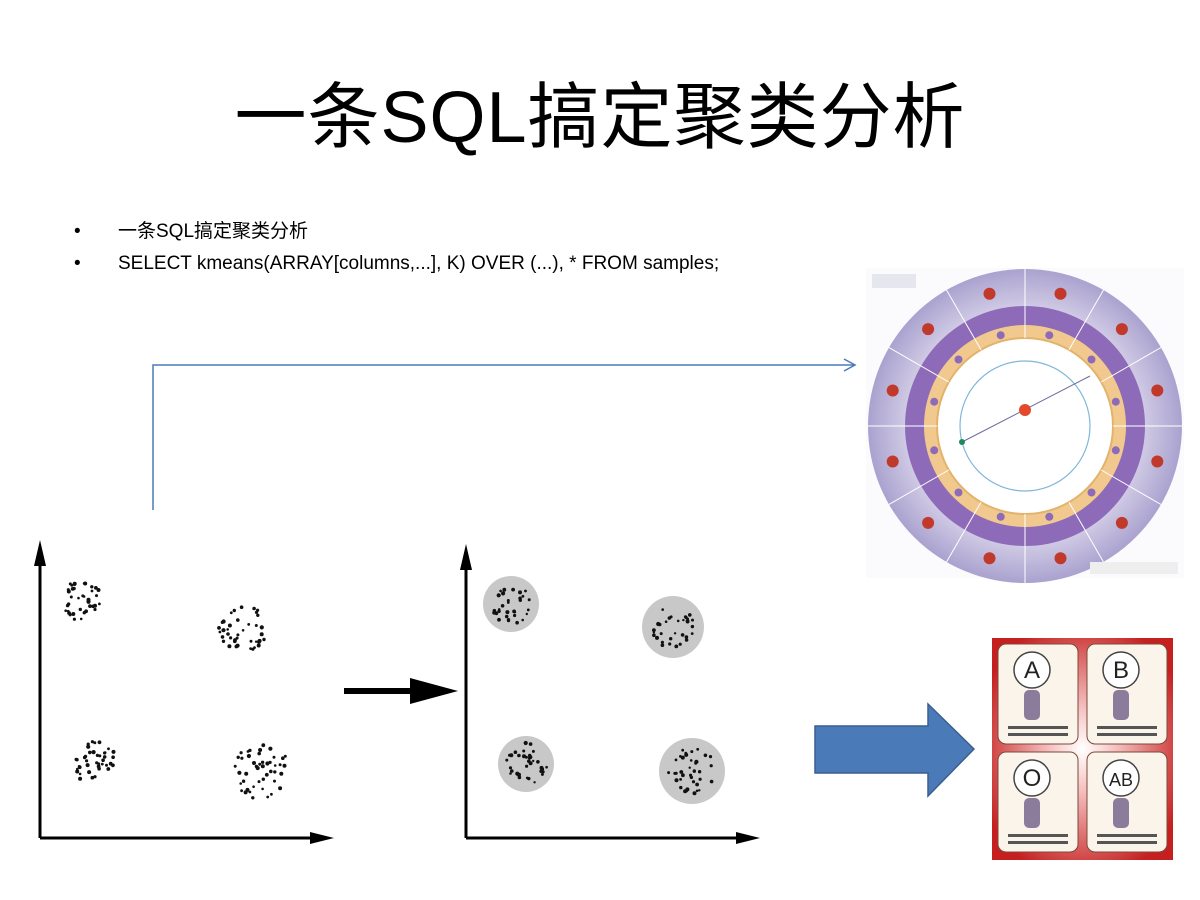 The image size is (1200, 900). What do you see at coordinates (322, 838) in the screenshot?
I see `x-axis-arrowhead` at bounding box center [322, 838].